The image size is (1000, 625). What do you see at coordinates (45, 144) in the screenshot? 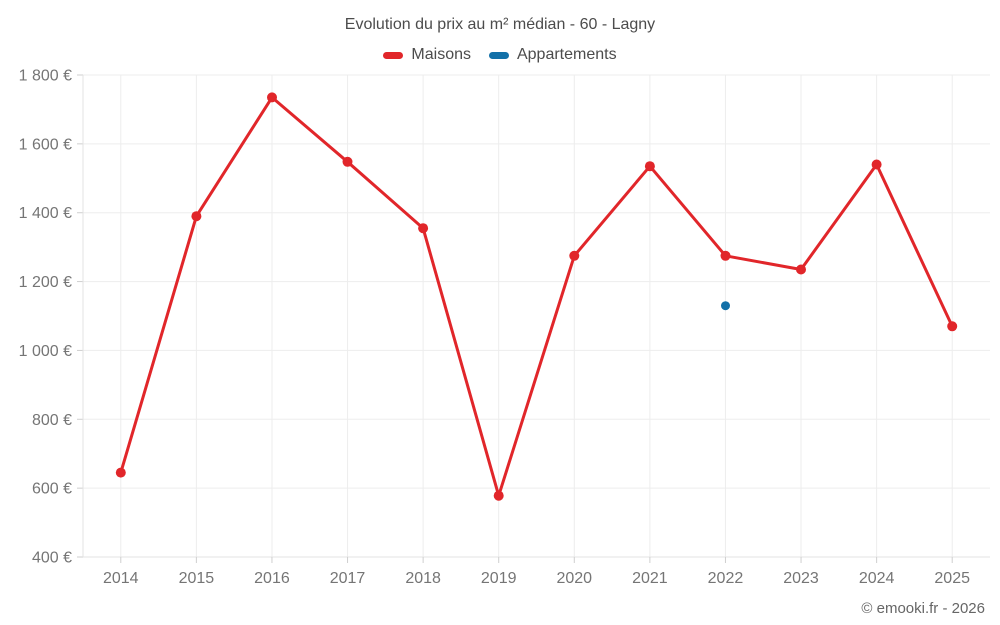
I see `y-tick-label: 1 600 €` at bounding box center [45, 144].